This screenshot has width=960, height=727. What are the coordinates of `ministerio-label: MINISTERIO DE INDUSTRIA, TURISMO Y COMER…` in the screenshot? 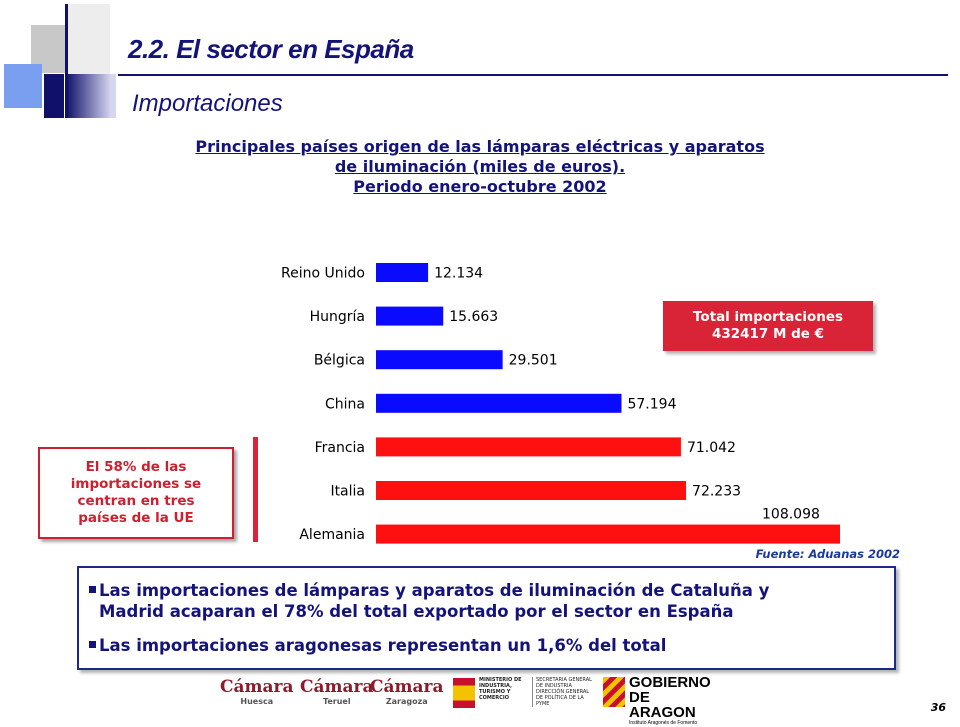 It's located at (500, 689).